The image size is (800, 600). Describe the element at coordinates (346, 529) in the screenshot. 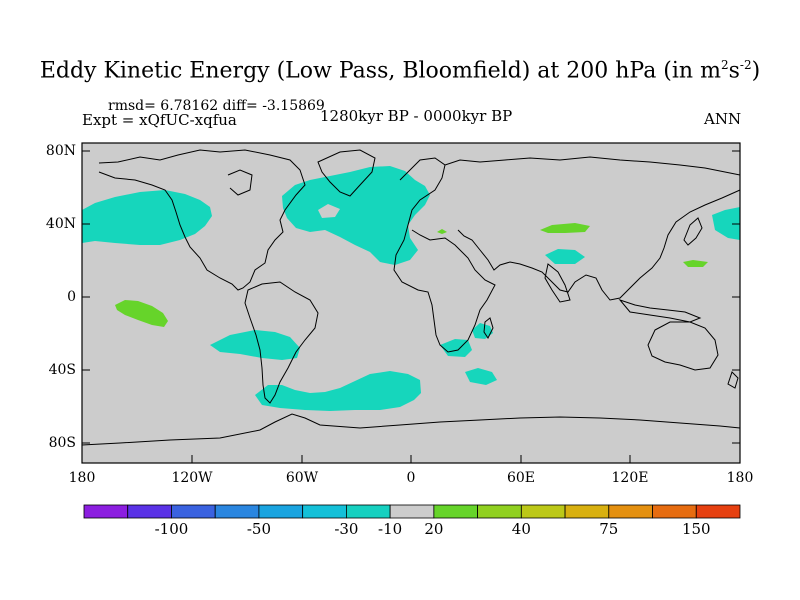

I see `colorbar-label: -30` at that location.